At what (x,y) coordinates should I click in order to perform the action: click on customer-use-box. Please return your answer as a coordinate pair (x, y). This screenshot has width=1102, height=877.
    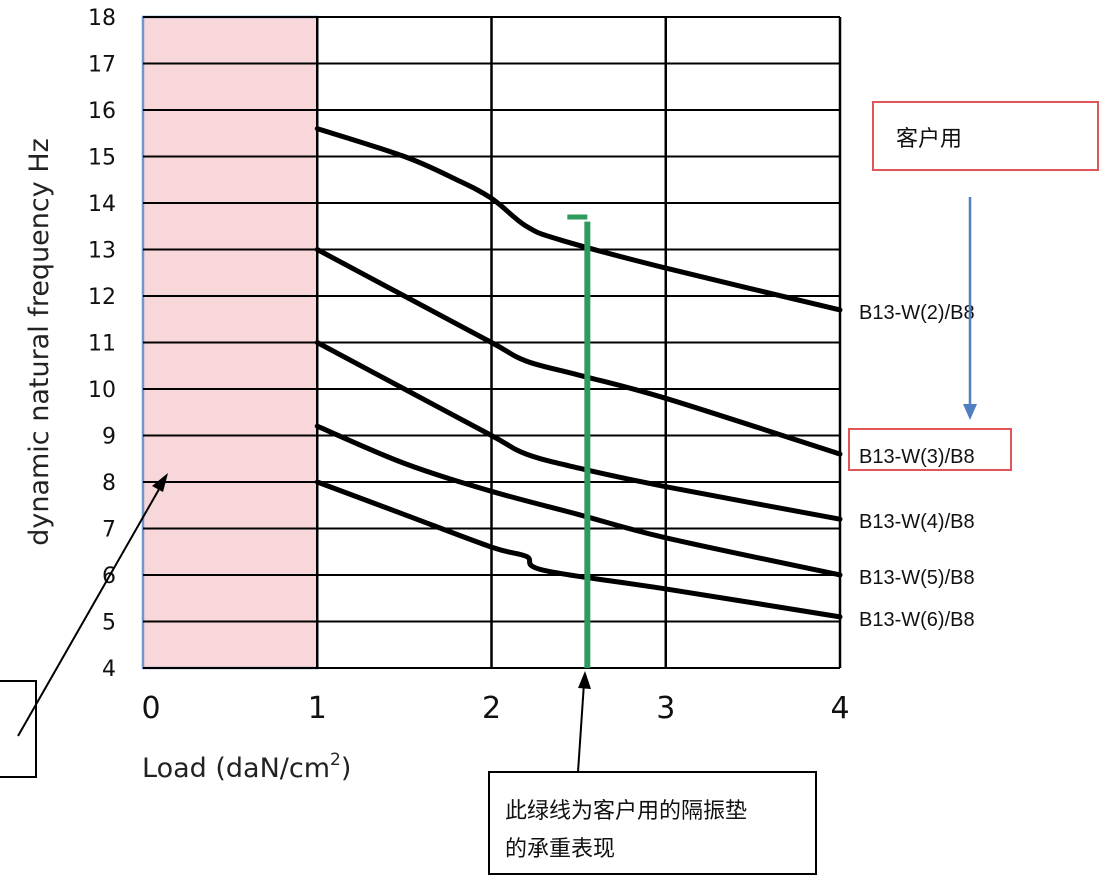
    Looking at the image, I should click on (985, 136).